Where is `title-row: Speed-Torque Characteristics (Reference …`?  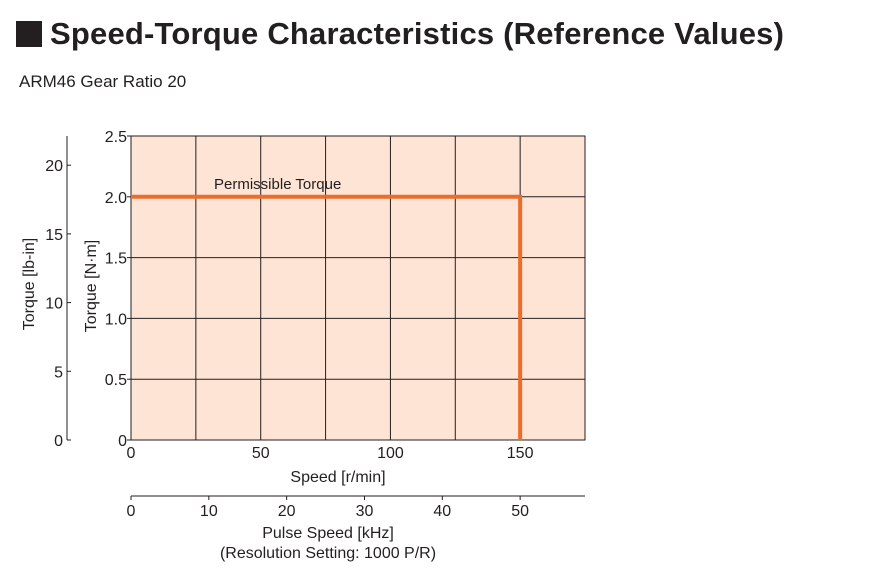
title-row: Speed-Torque Characteristics (Reference … is located at coordinates (400, 34).